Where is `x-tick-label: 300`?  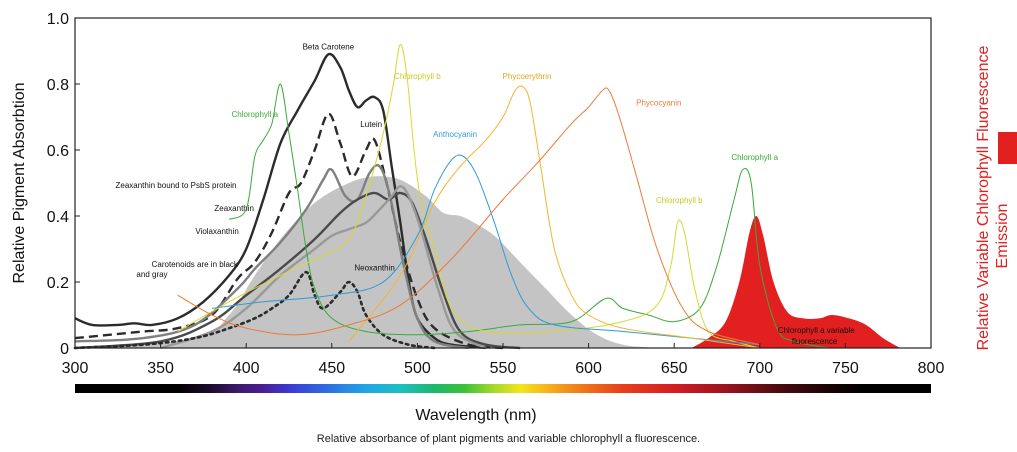
x-tick-label: 300 is located at coordinates (75, 368).